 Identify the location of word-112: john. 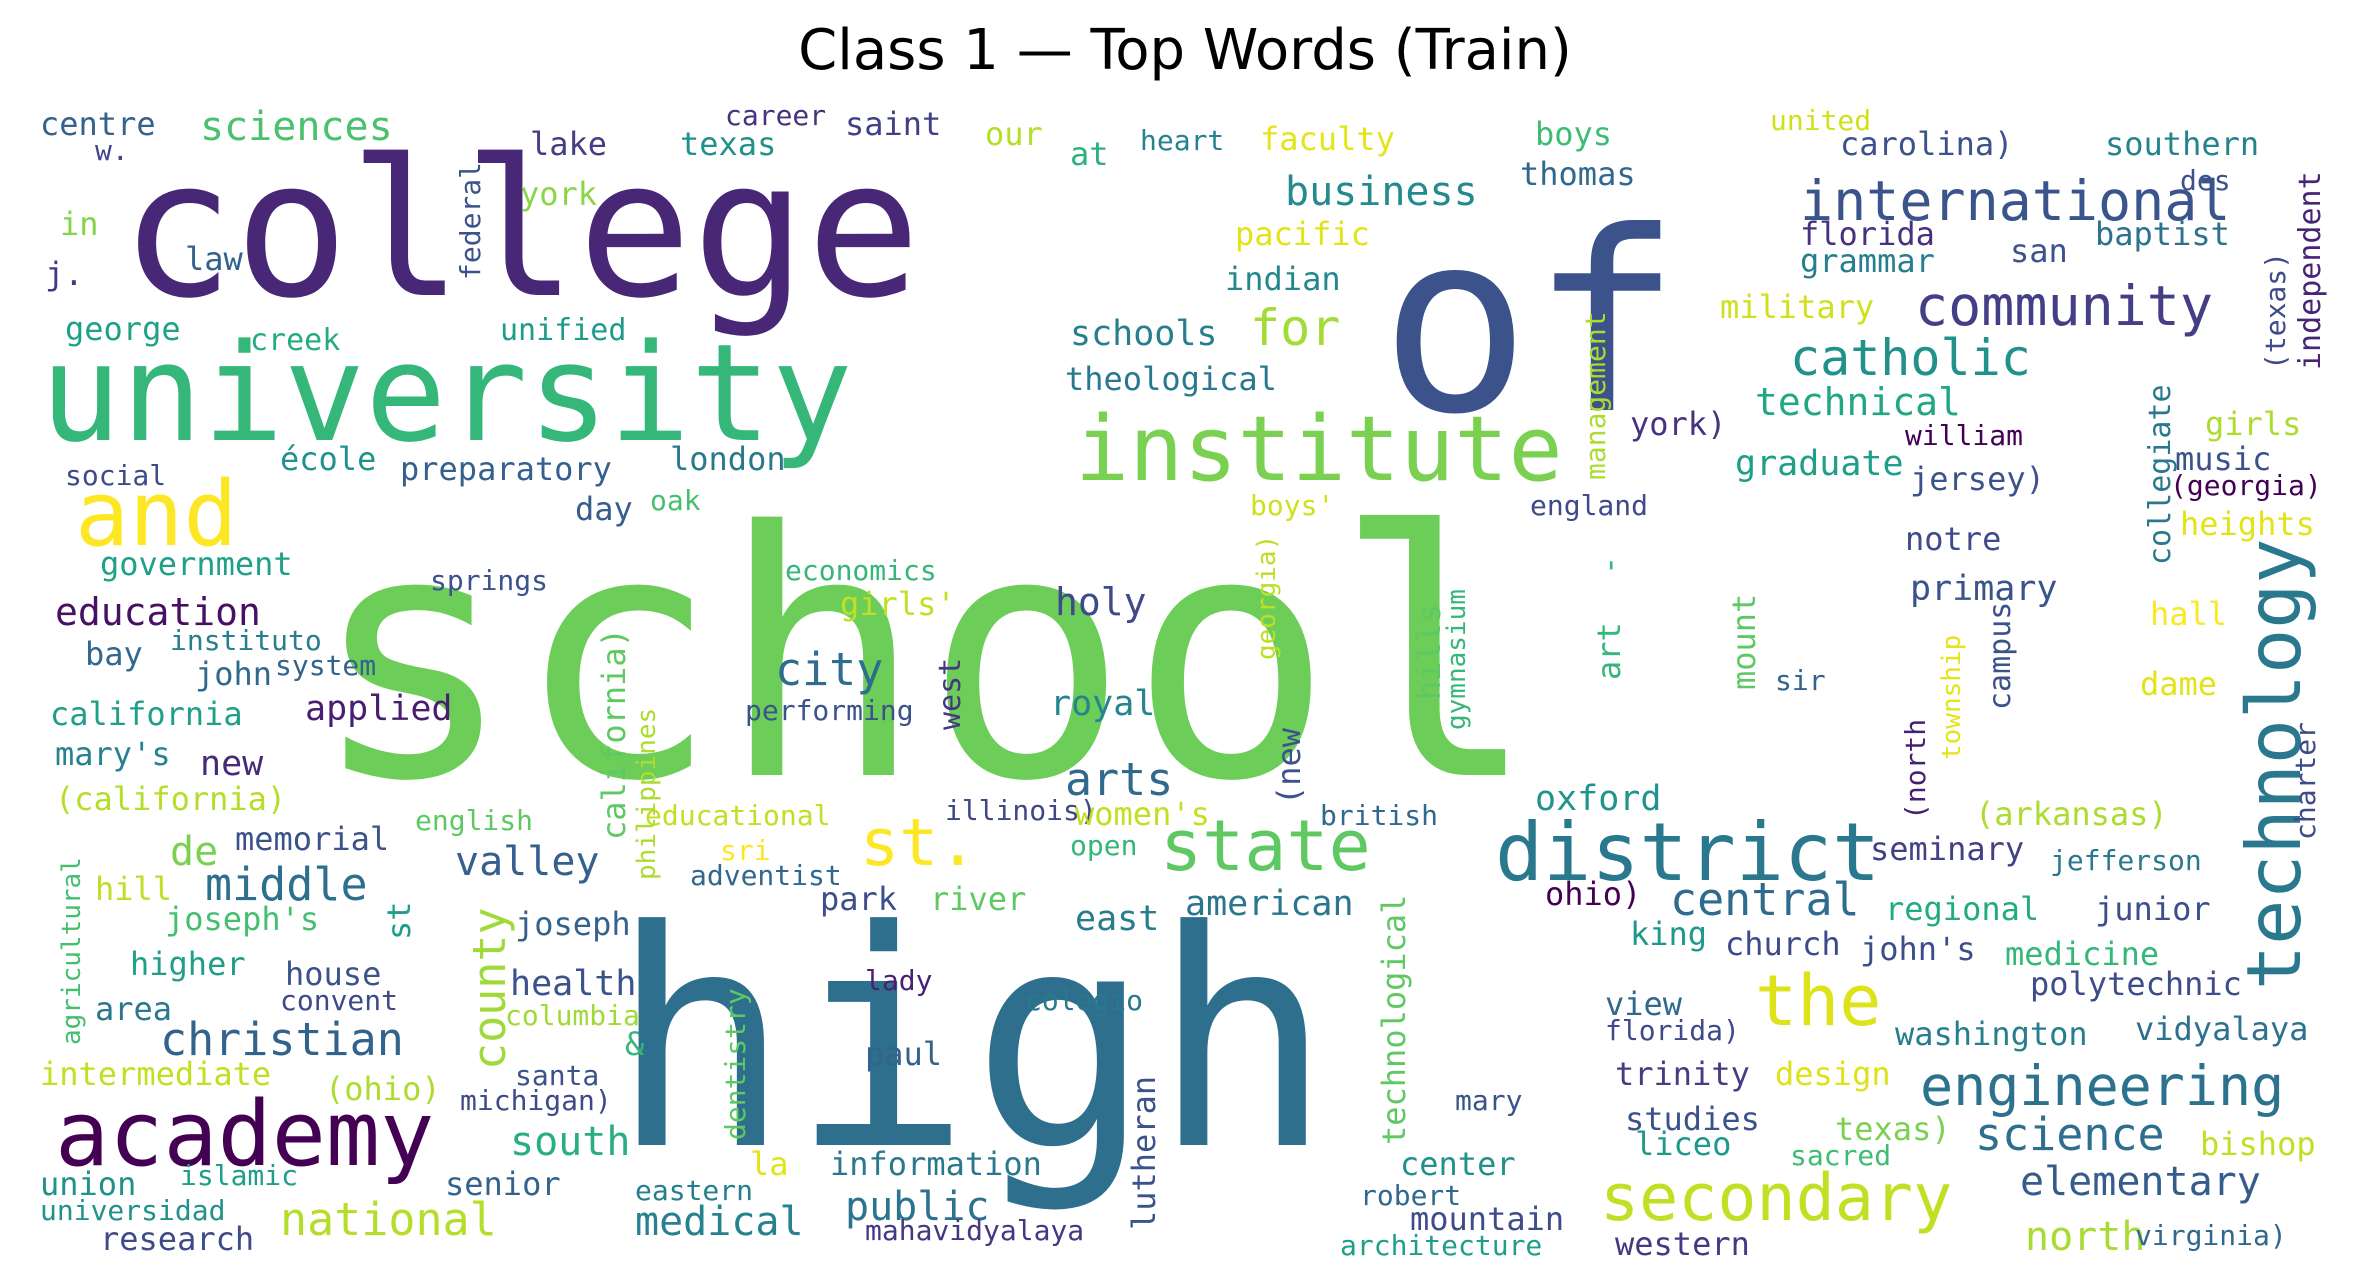
(233, 674).